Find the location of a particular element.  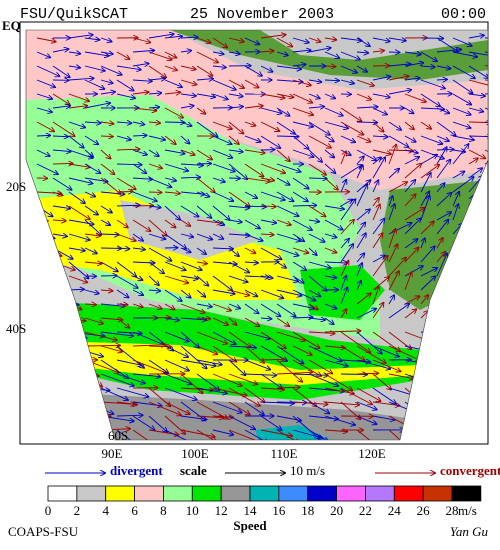

colorbar-tick-label: 2 is located at coordinates (77, 510).